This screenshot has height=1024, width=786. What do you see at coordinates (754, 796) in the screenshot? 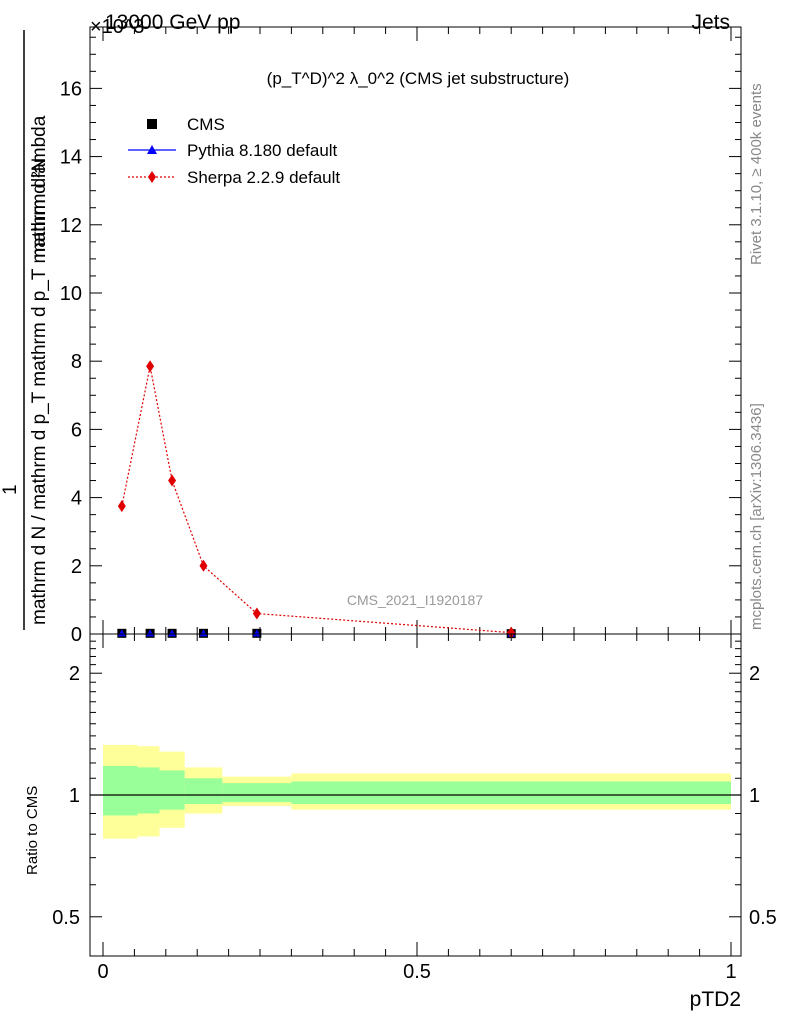
I see `ratio-y-tick-label-right: 1` at bounding box center [754, 796].